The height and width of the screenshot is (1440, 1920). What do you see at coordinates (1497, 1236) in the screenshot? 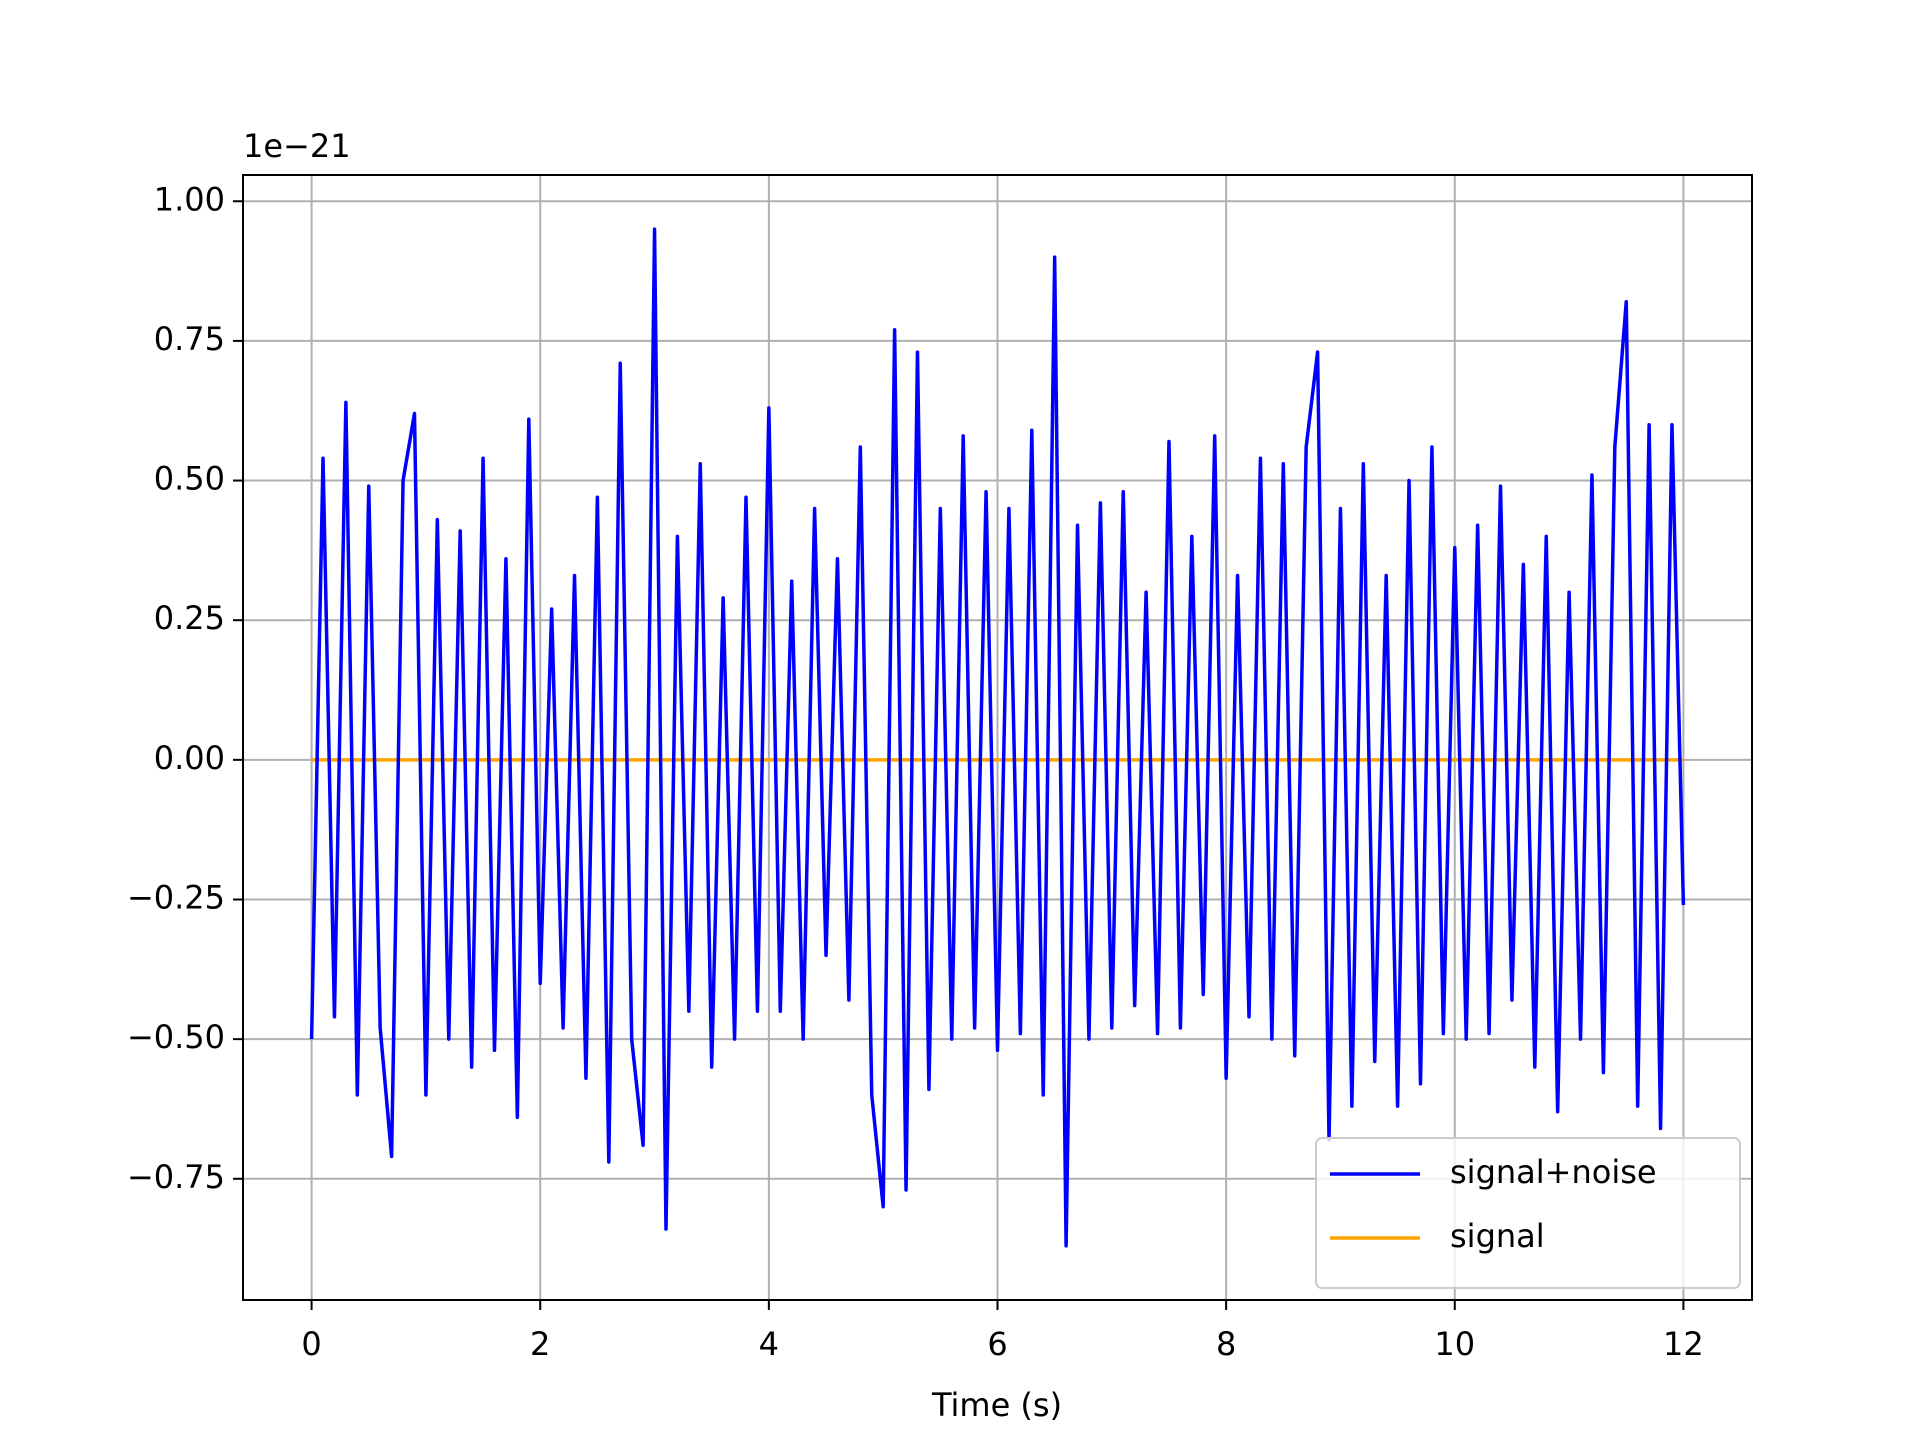
I see `legend-label: signal` at bounding box center [1497, 1236].